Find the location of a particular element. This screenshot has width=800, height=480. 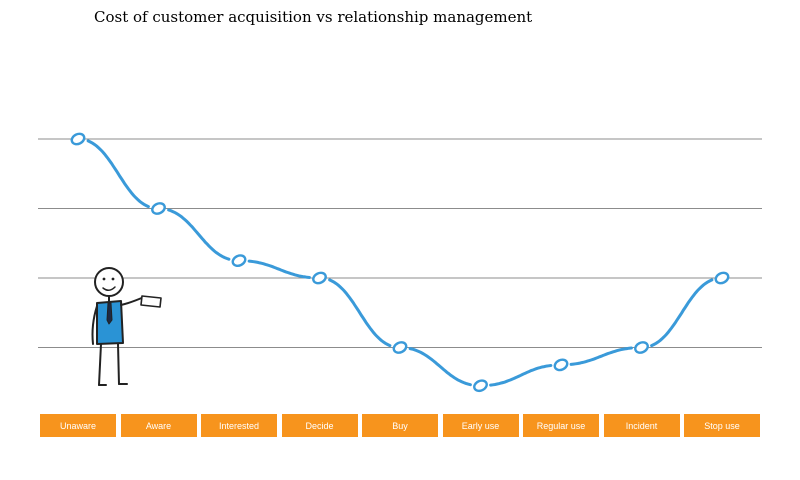

data-point-buy is located at coordinates (400, 347).